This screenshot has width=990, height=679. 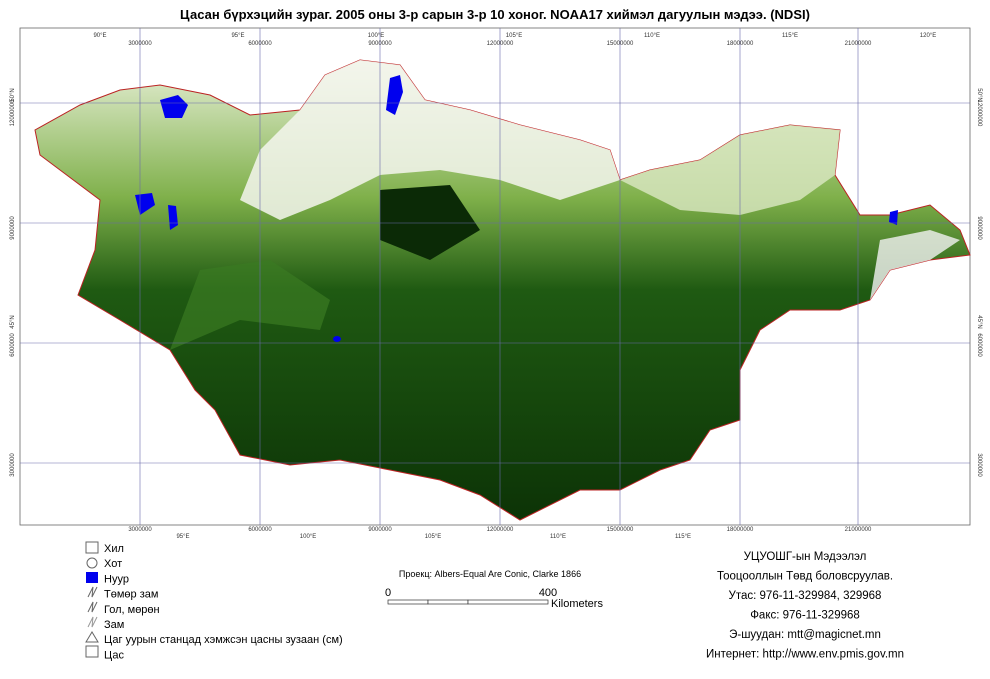 I want to click on scale-bar: 0 400 Kilometers, so click(x=494, y=598).